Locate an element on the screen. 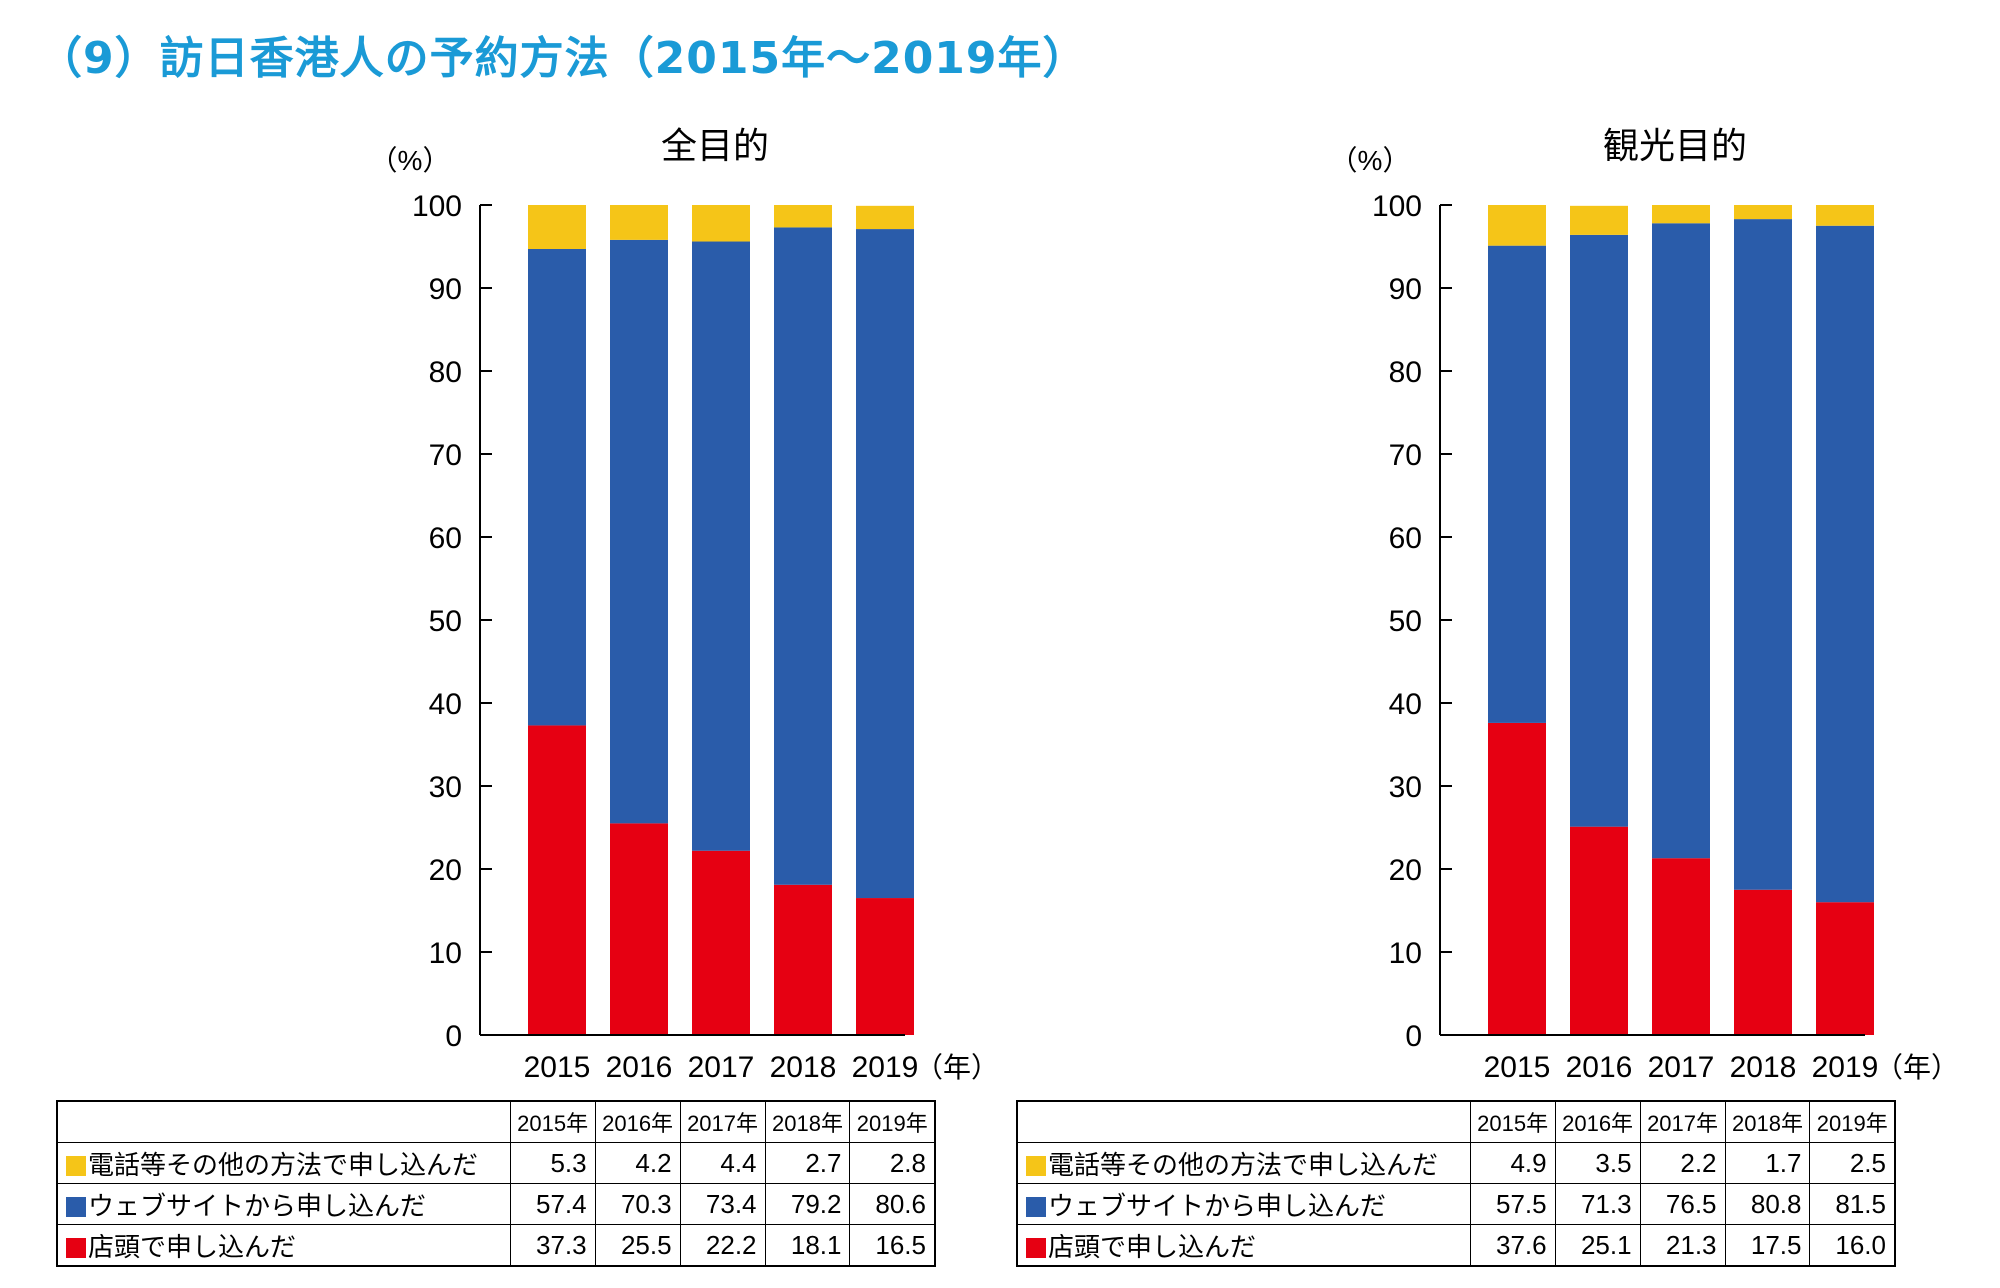 The width and height of the screenshot is (2000, 1288). value-cell: 73.4 is located at coordinates (722, 1204).